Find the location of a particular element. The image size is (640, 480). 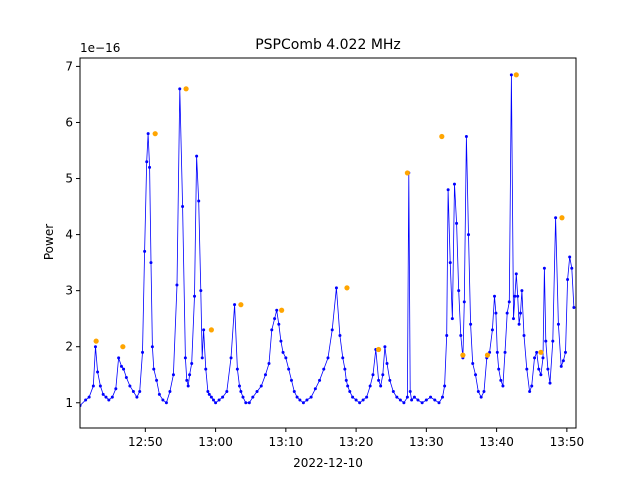

x-tick-label: 13:00 is located at coordinates (215, 442).